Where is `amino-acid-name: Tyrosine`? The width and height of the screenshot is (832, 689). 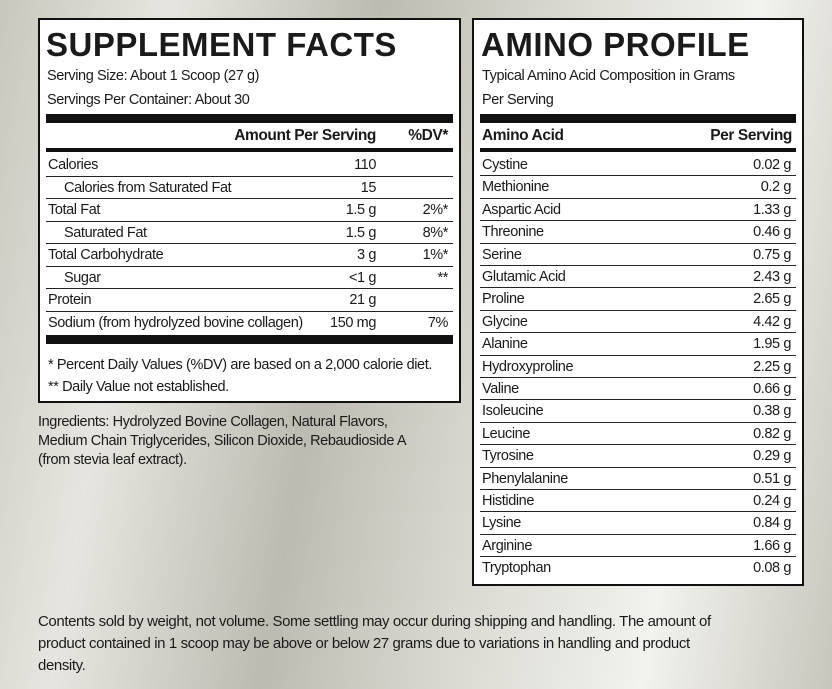 amino-acid-name: Tyrosine is located at coordinates (508, 456).